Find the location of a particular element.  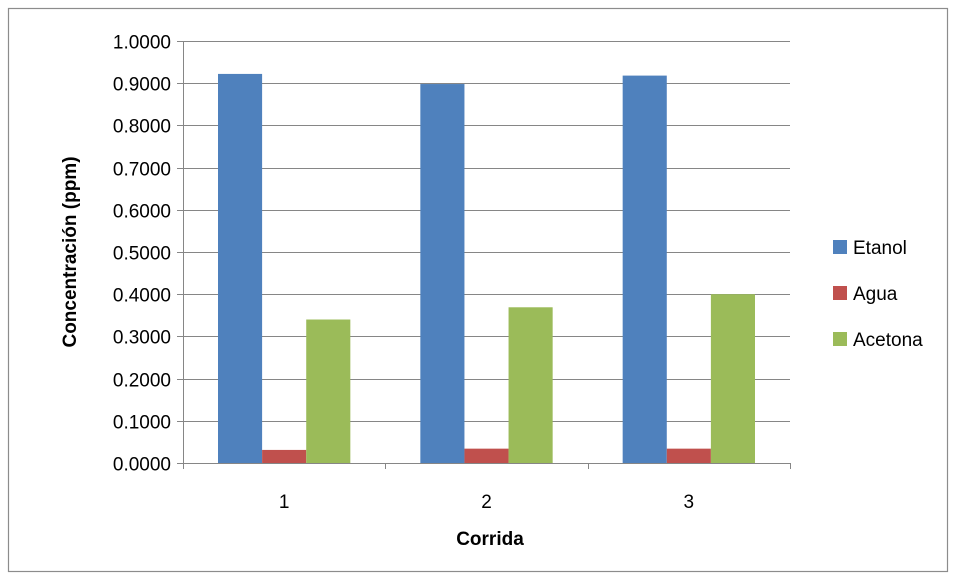

y-tick-label: 0.8000 is located at coordinates (142, 127).